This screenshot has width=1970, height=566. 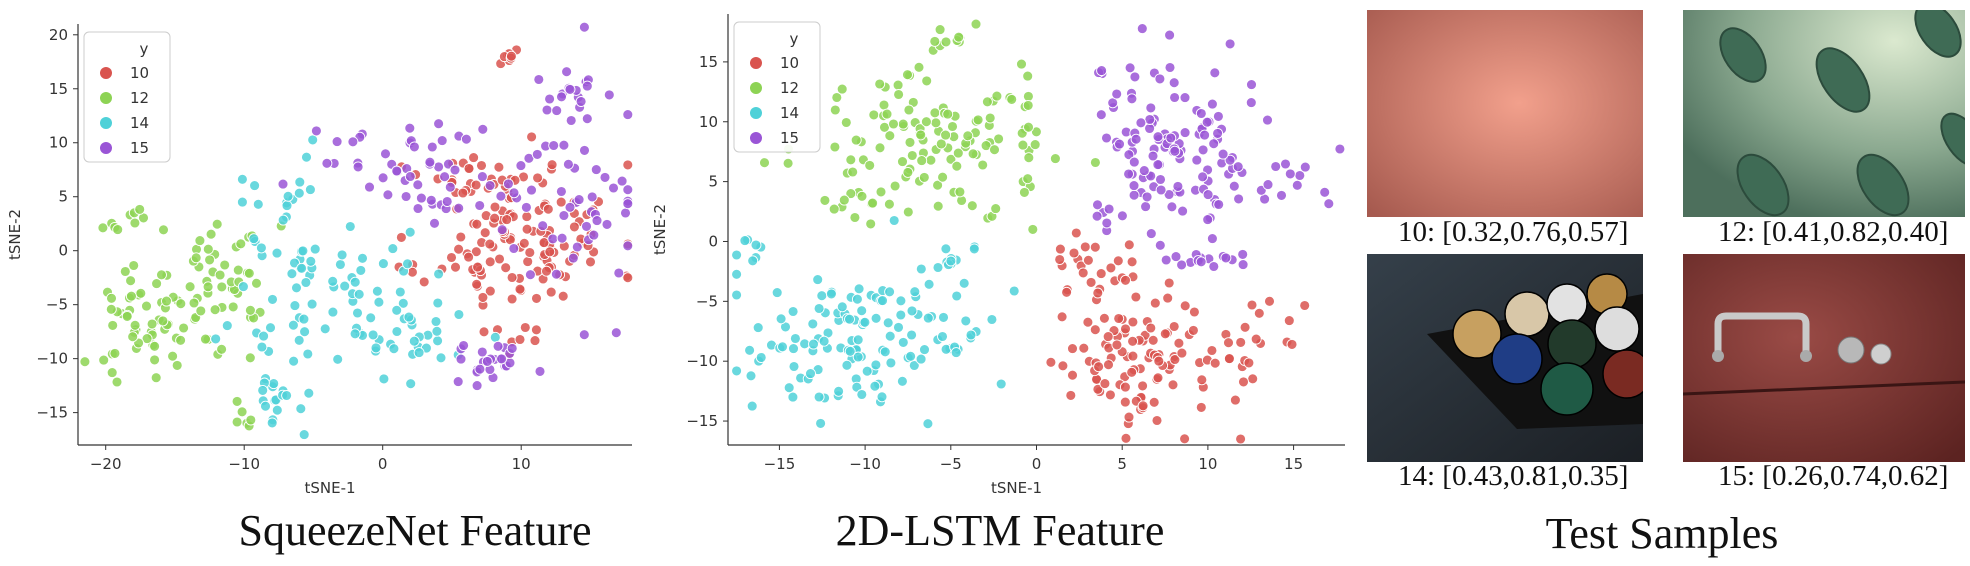 What do you see at coordinates (777, 87) in the screenshot?
I see `legend-box` at bounding box center [777, 87].